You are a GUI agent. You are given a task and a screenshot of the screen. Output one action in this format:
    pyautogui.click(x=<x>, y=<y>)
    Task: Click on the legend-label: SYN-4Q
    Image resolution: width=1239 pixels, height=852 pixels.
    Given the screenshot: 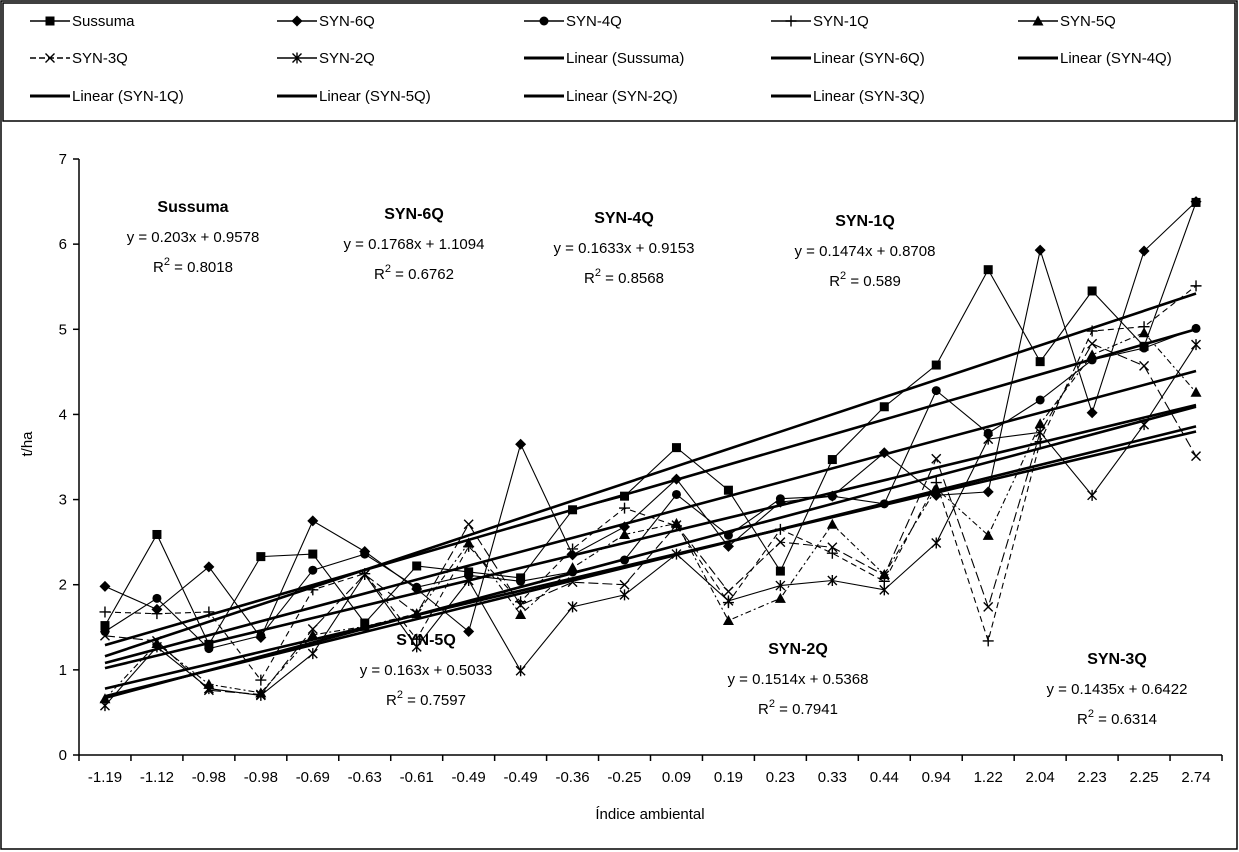 What is the action you would take?
    pyautogui.click(x=594, y=21)
    